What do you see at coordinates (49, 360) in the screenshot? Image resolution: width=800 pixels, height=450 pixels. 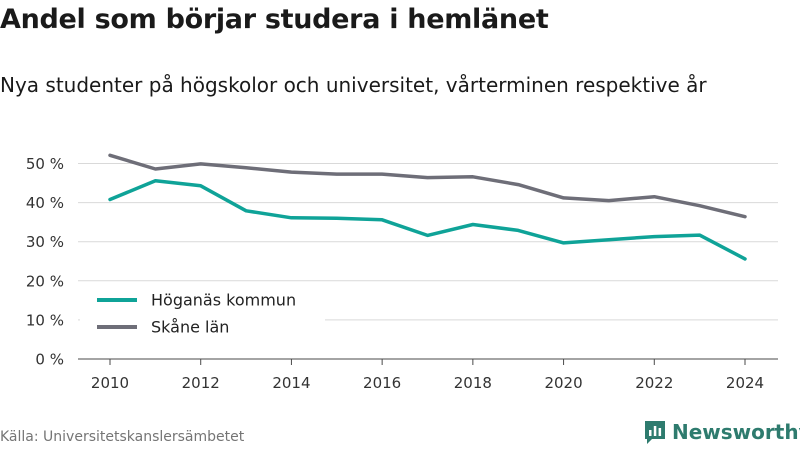 I see `y-tick-label: 0 %` at bounding box center [49, 360].